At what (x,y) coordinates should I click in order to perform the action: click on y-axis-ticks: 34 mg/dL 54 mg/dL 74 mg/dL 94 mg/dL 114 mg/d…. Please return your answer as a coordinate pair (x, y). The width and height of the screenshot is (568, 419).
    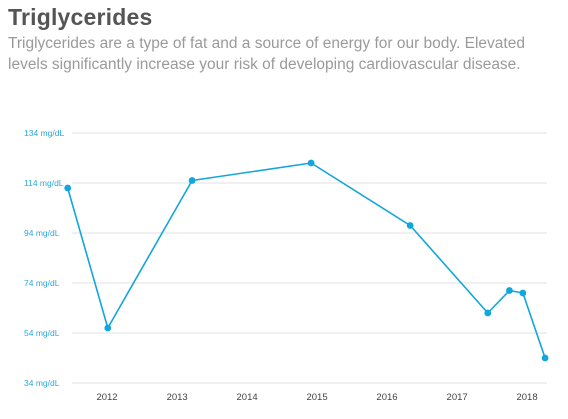
    Looking at the image, I should click on (44, 258).